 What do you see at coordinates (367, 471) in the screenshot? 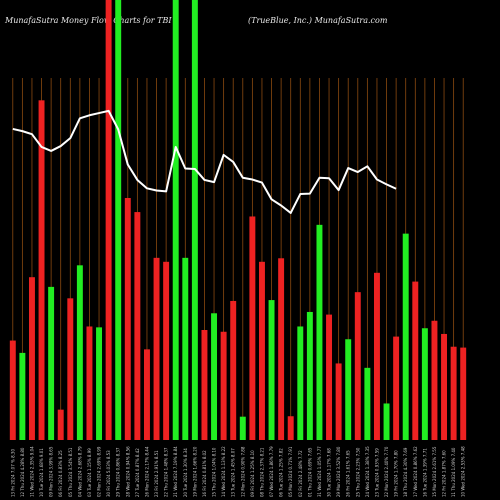
I see `x-tick-label: 24 Wed 2024 1.38% 7.35` at bounding box center [367, 471].